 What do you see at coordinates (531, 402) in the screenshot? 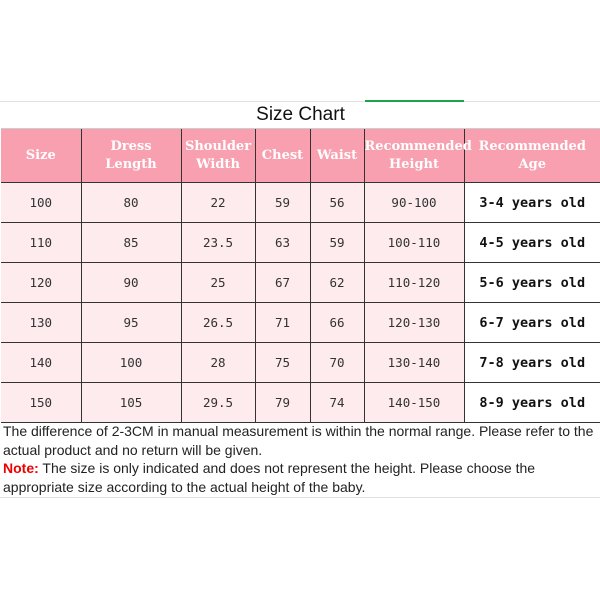
I see `table-cell: 8-9 years old` at bounding box center [531, 402].